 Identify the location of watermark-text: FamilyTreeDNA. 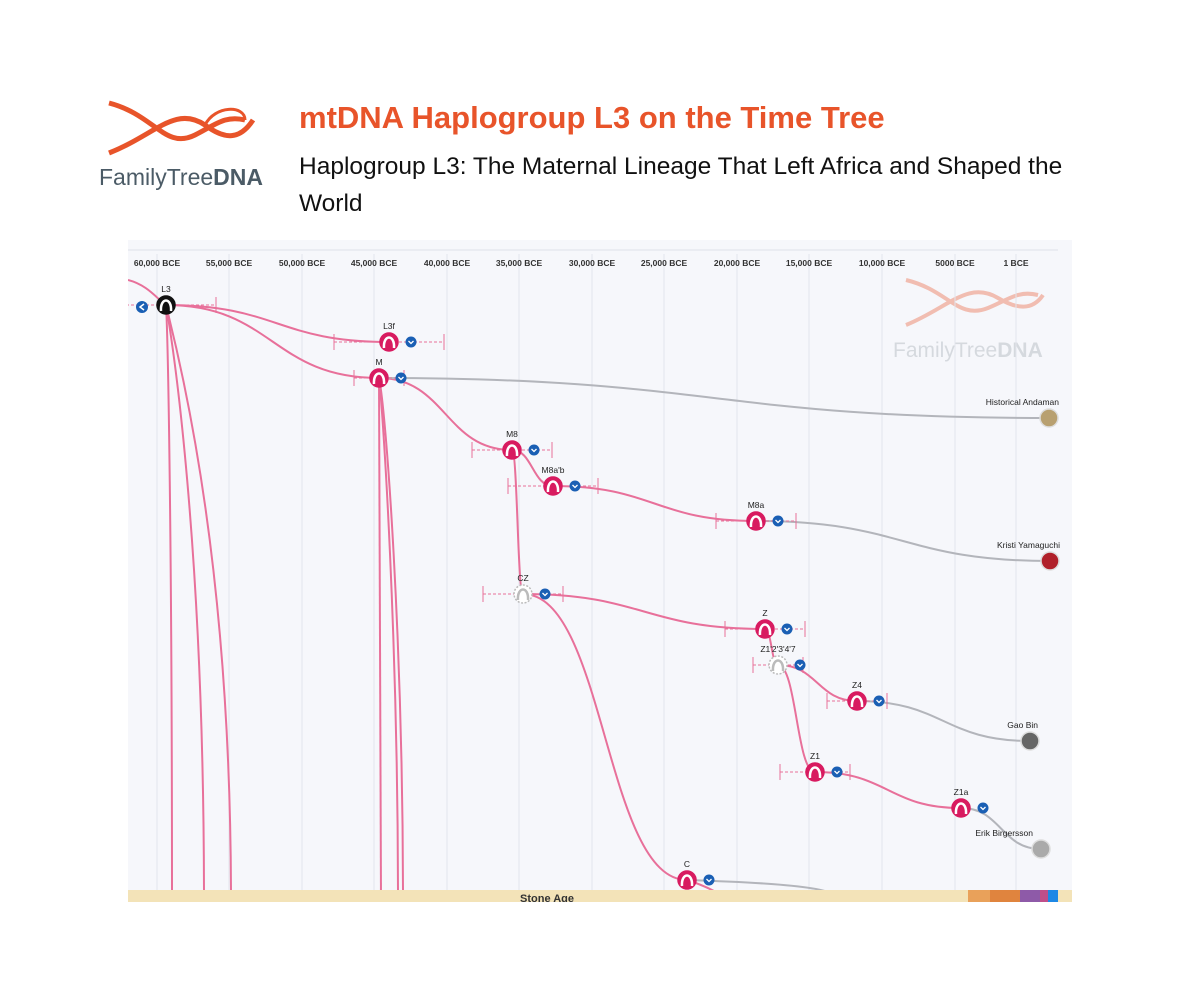
(968, 350).